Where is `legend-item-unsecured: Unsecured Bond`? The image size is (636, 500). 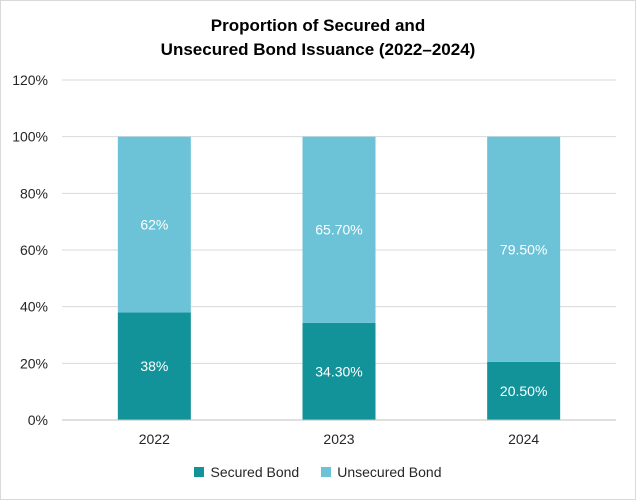
legend-item-unsecured: Unsecured Bond is located at coordinates (381, 472).